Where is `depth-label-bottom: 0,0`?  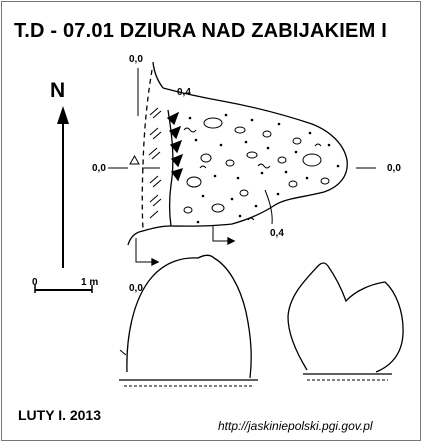
depth-label-bottom: 0,0 is located at coordinates (136, 288).